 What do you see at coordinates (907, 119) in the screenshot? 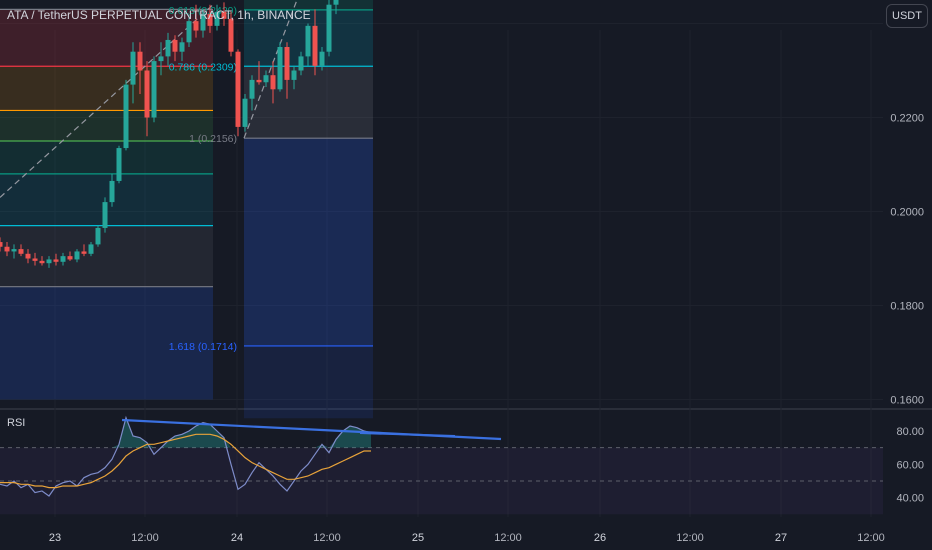
I see `y-tick-label: 0.2200` at bounding box center [907, 119].